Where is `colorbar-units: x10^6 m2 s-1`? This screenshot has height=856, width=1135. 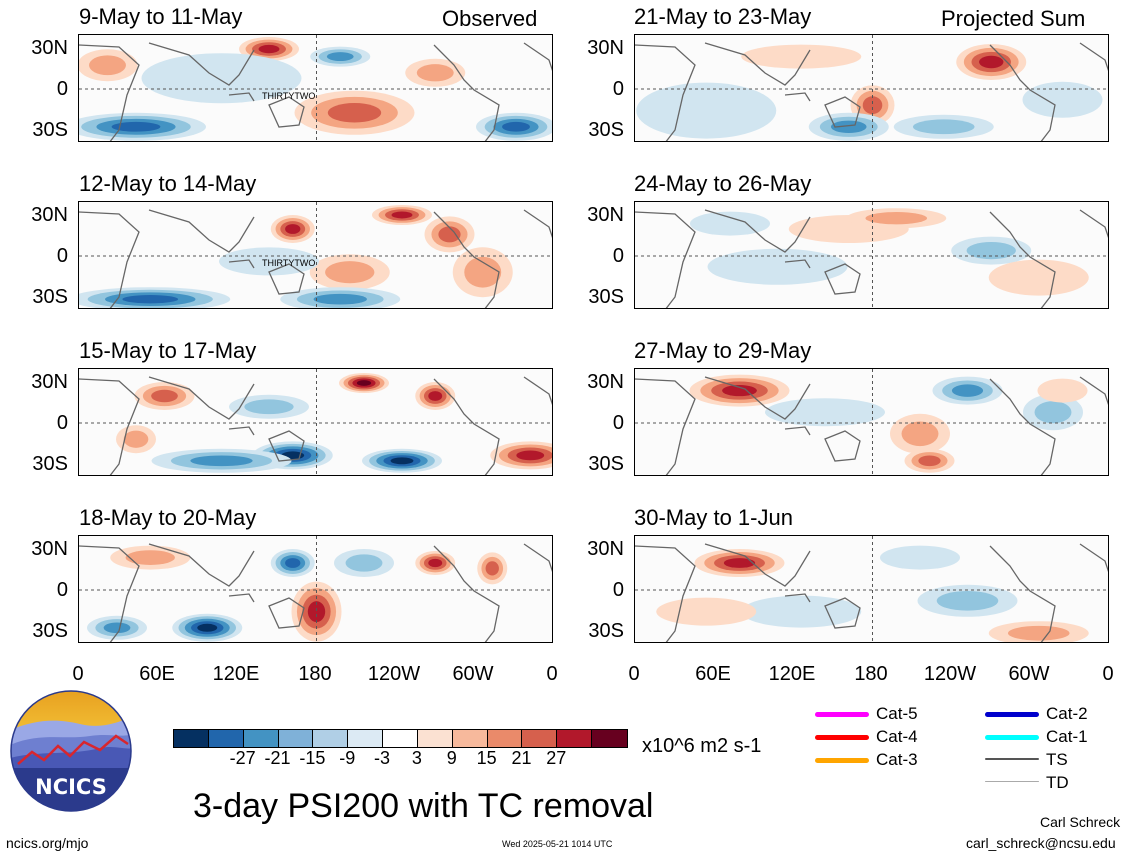
colorbar-units: x10^6 m2 s-1 is located at coordinates (702, 746).